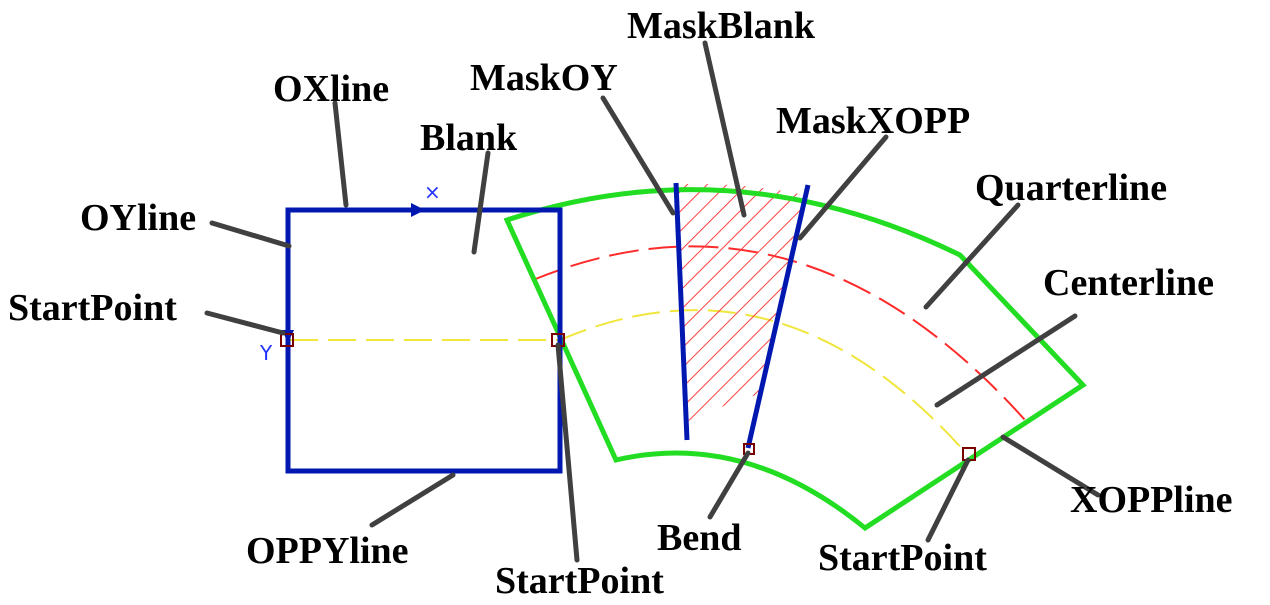 The image size is (1270, 605). What do you see at coordinates (412, 500) in the screenshot?
I see `leader-oppyline` at bounding box center [412, 500].